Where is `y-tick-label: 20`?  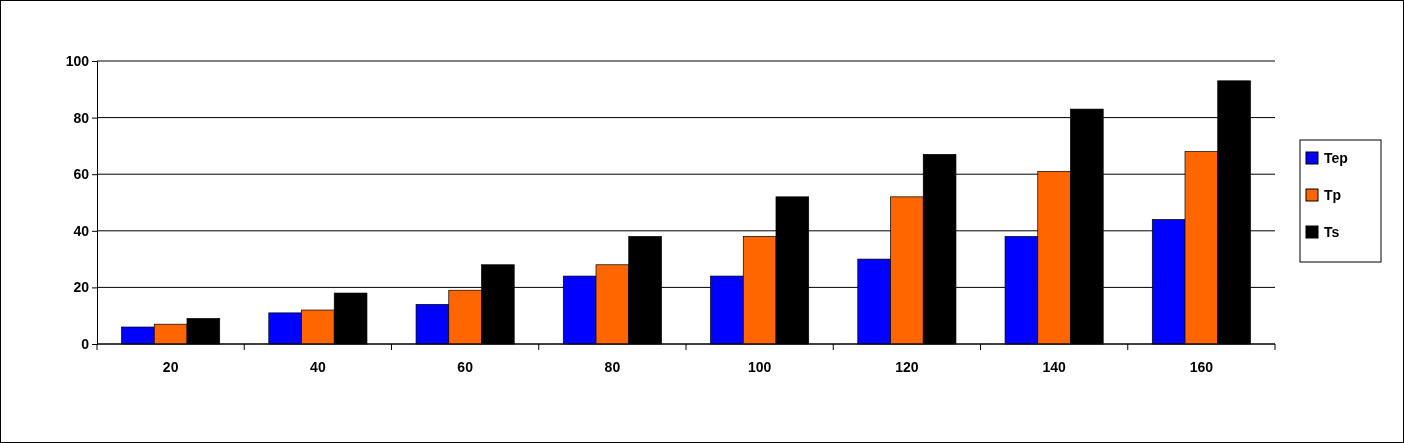 y-tick-label: 20 is located at coordinates (81, 287).